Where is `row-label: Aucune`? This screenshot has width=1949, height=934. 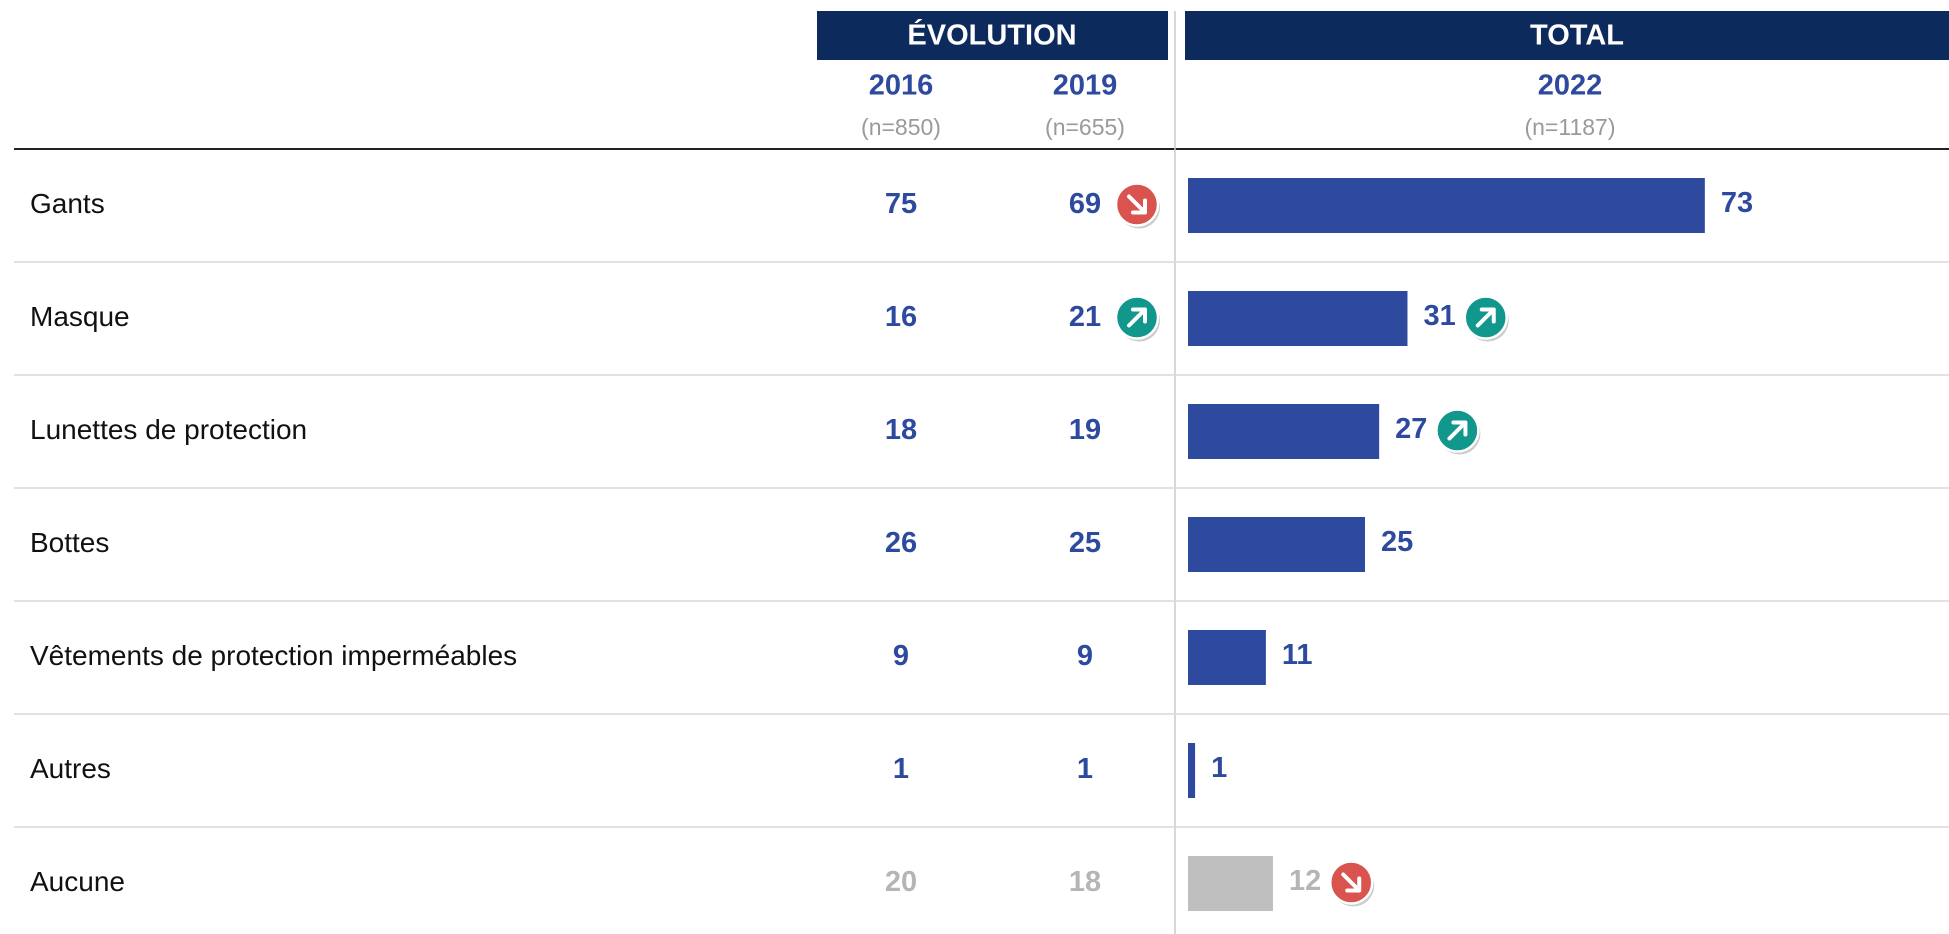 row-label: Aucune is located at coordinates (77, 881).